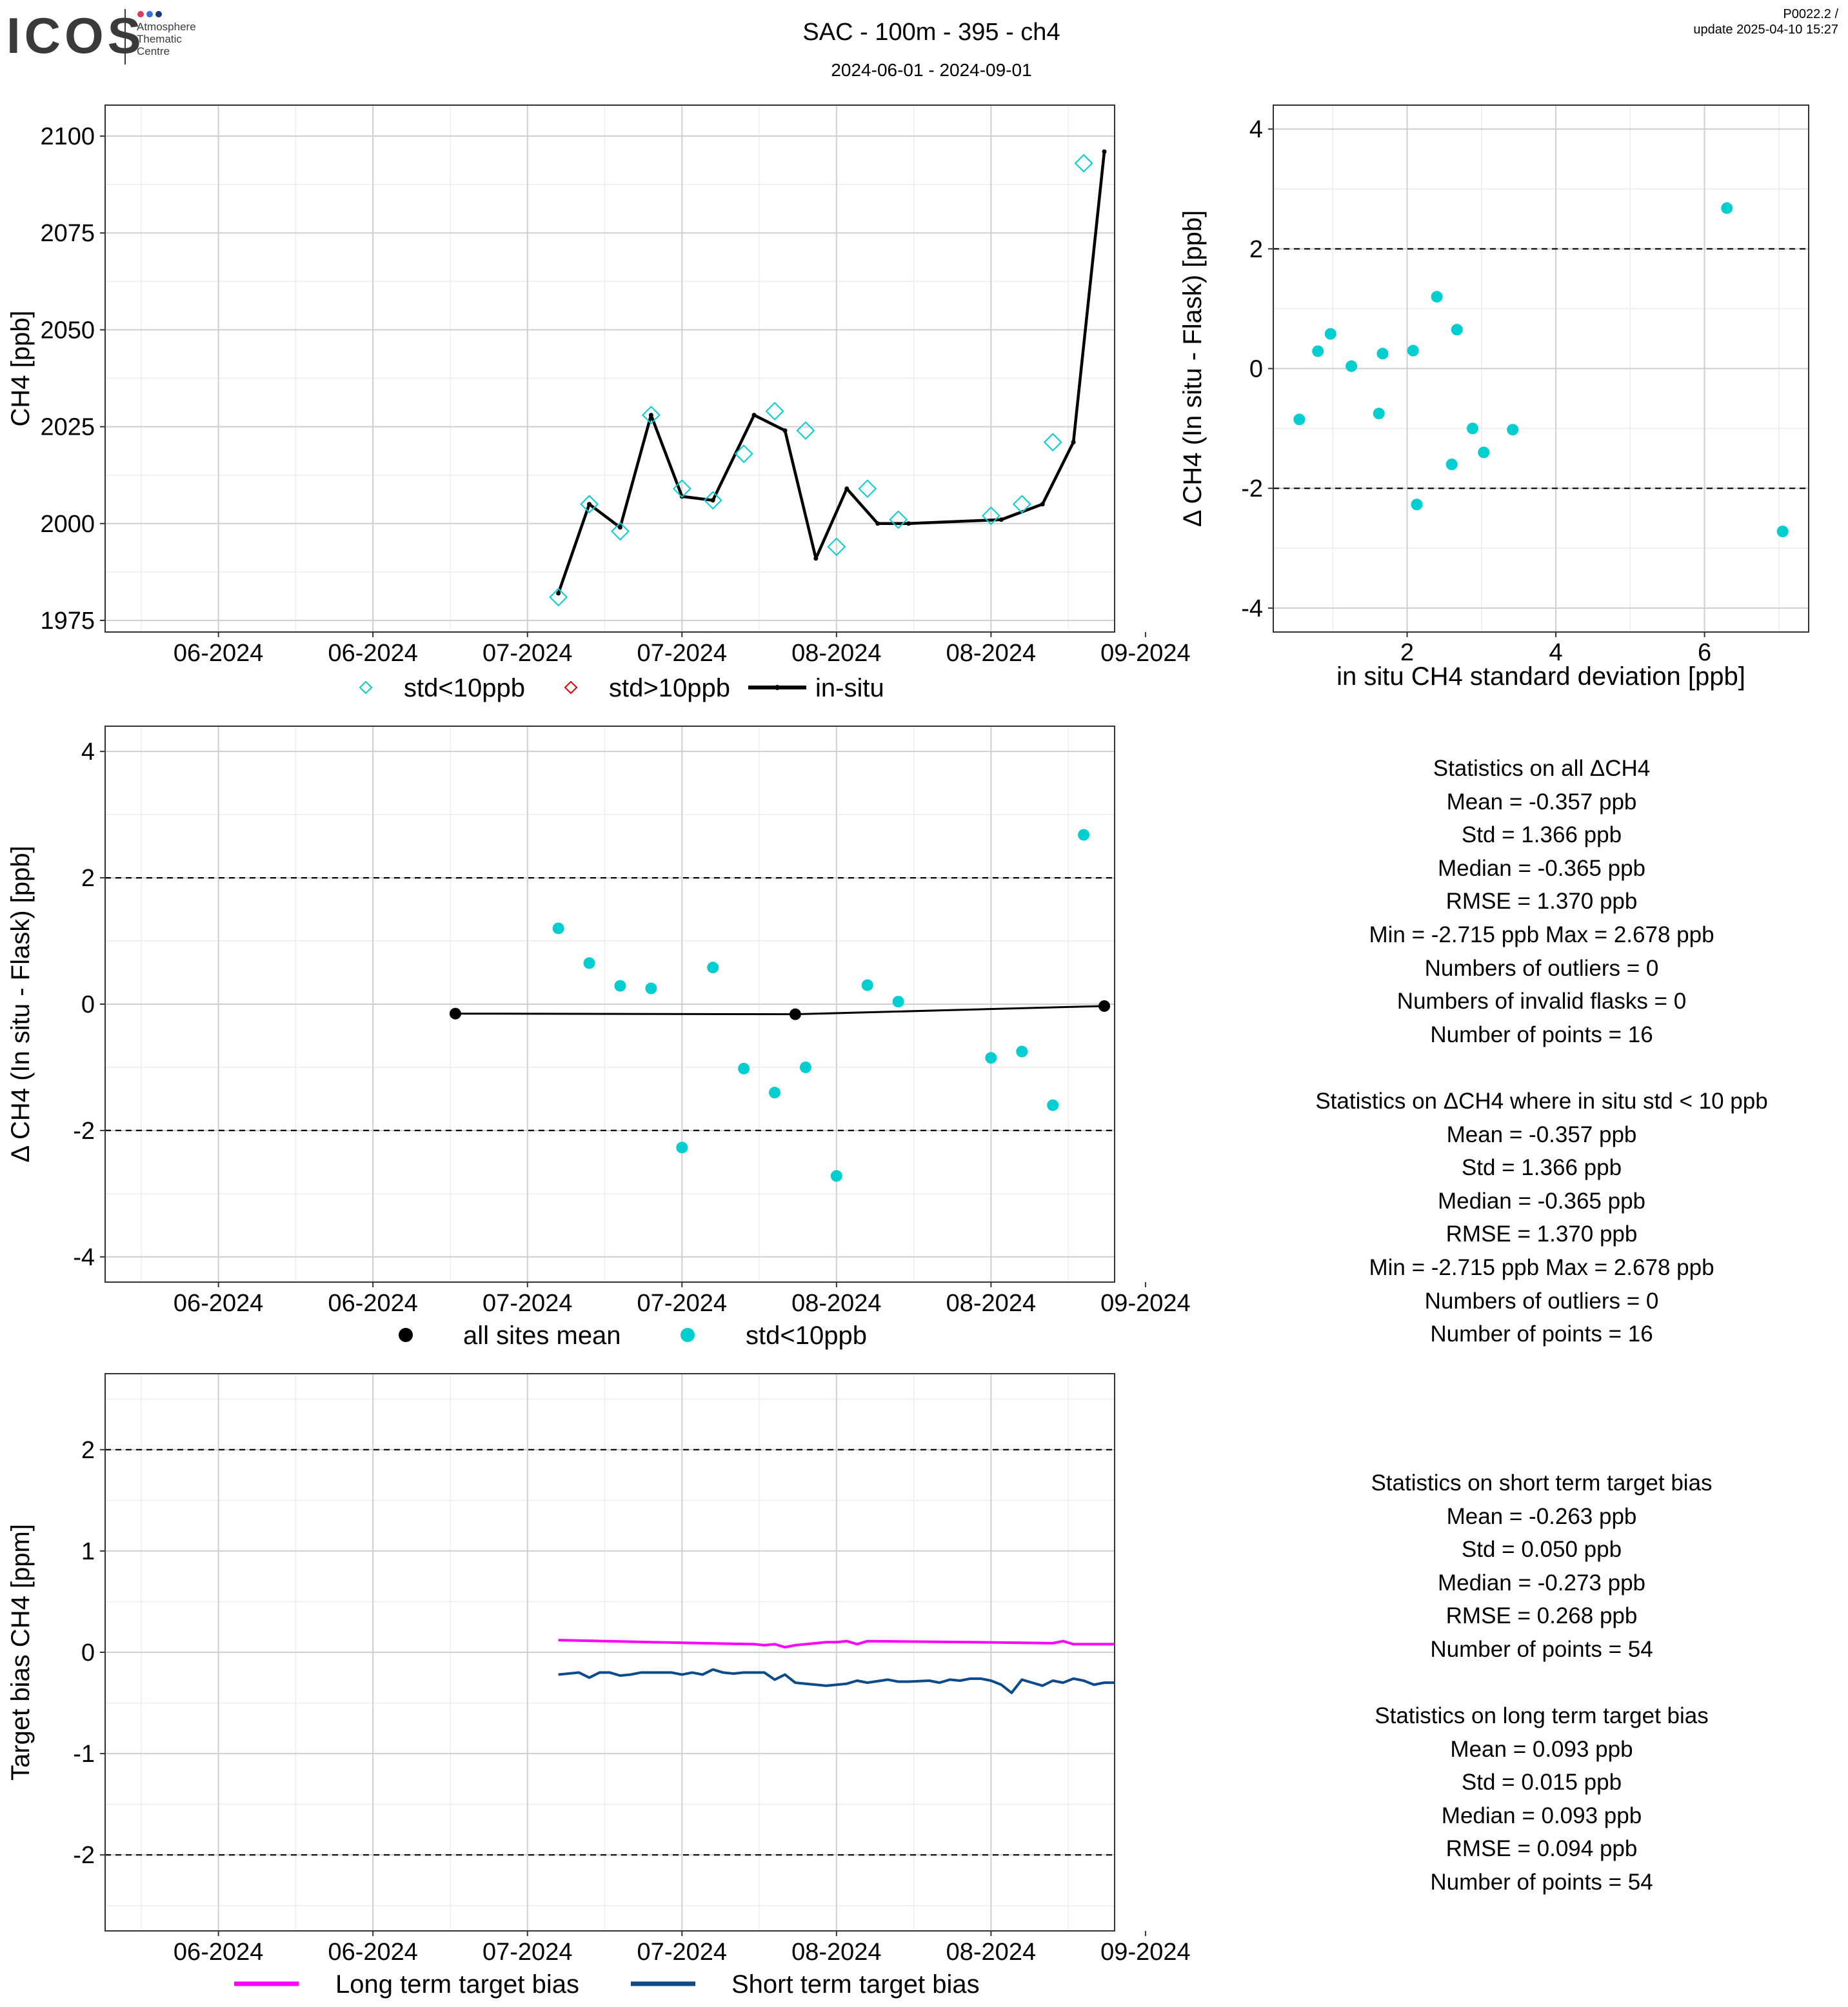 This screenshot has width=1848, height=2007. Describe the element at coordinates (931, 32) in the screenshot. I see `page-title: SAC - 100m - 395 - ch4` at that location.